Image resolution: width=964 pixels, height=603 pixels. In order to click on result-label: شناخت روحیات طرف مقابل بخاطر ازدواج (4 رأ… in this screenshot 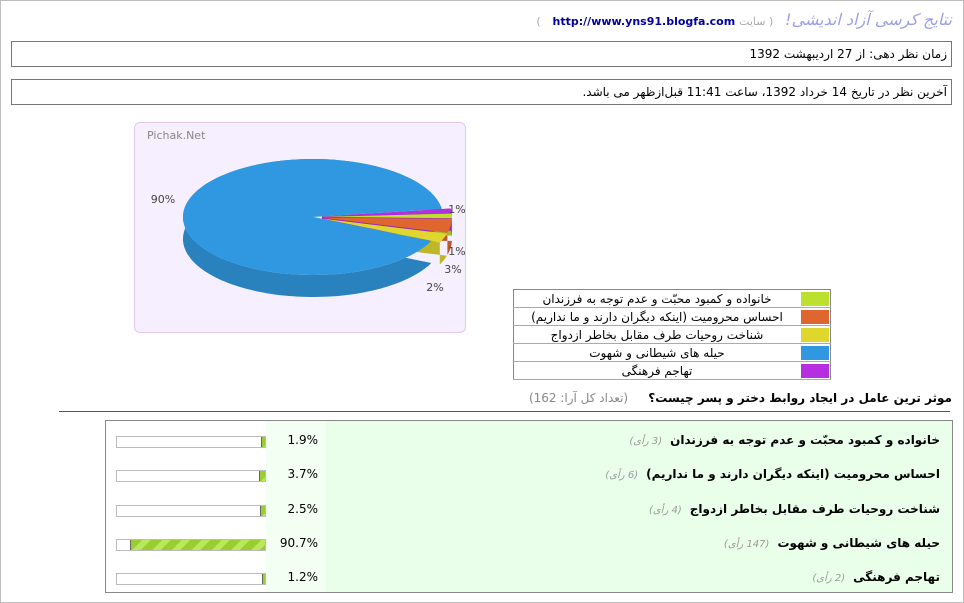, I will do `click(794, 509)`.